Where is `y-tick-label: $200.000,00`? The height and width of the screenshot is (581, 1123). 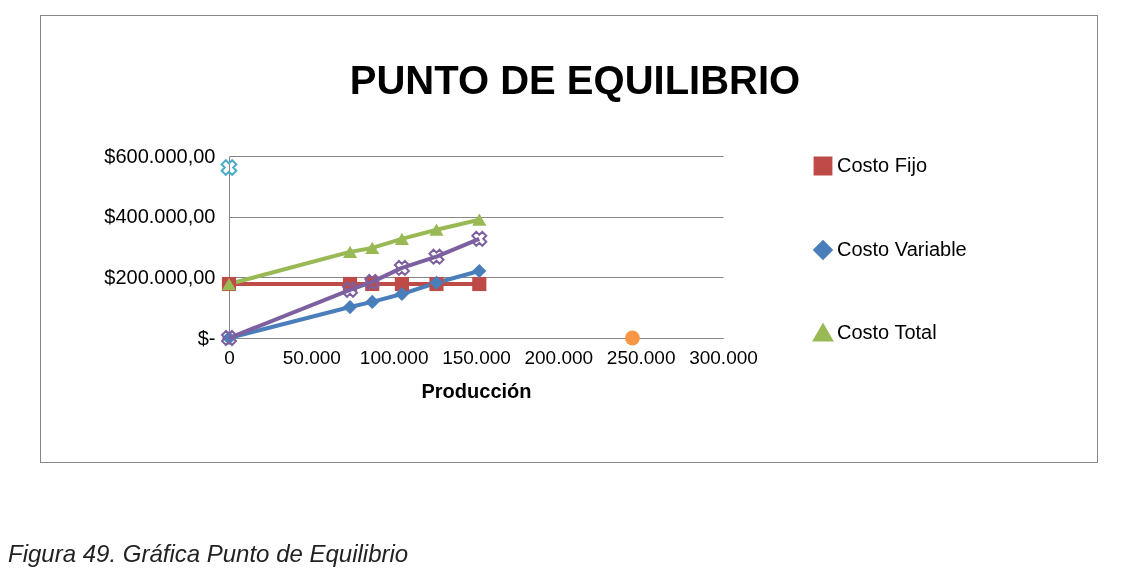 y-tick-label: $200.000,00 is located at coordinates (160, 276).